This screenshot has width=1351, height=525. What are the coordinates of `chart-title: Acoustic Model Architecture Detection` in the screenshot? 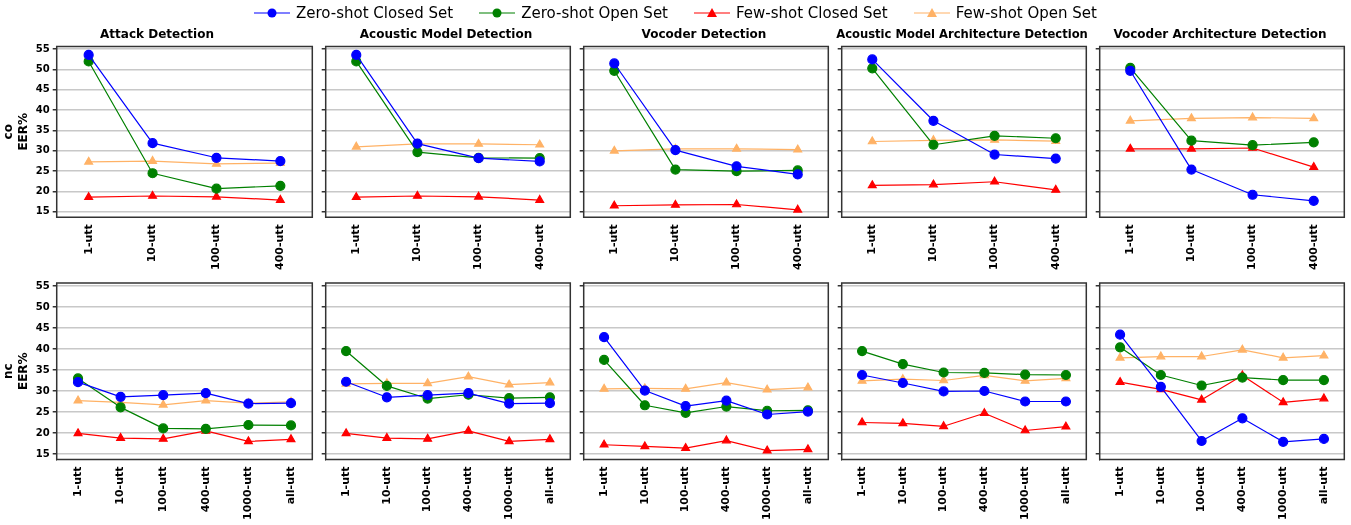 It's located at (962, 34).